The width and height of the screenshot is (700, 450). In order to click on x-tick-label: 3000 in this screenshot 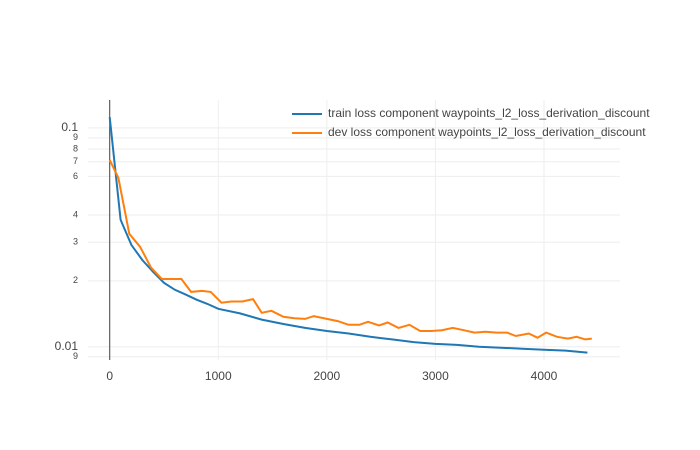, I will do `click(435, 376)`.